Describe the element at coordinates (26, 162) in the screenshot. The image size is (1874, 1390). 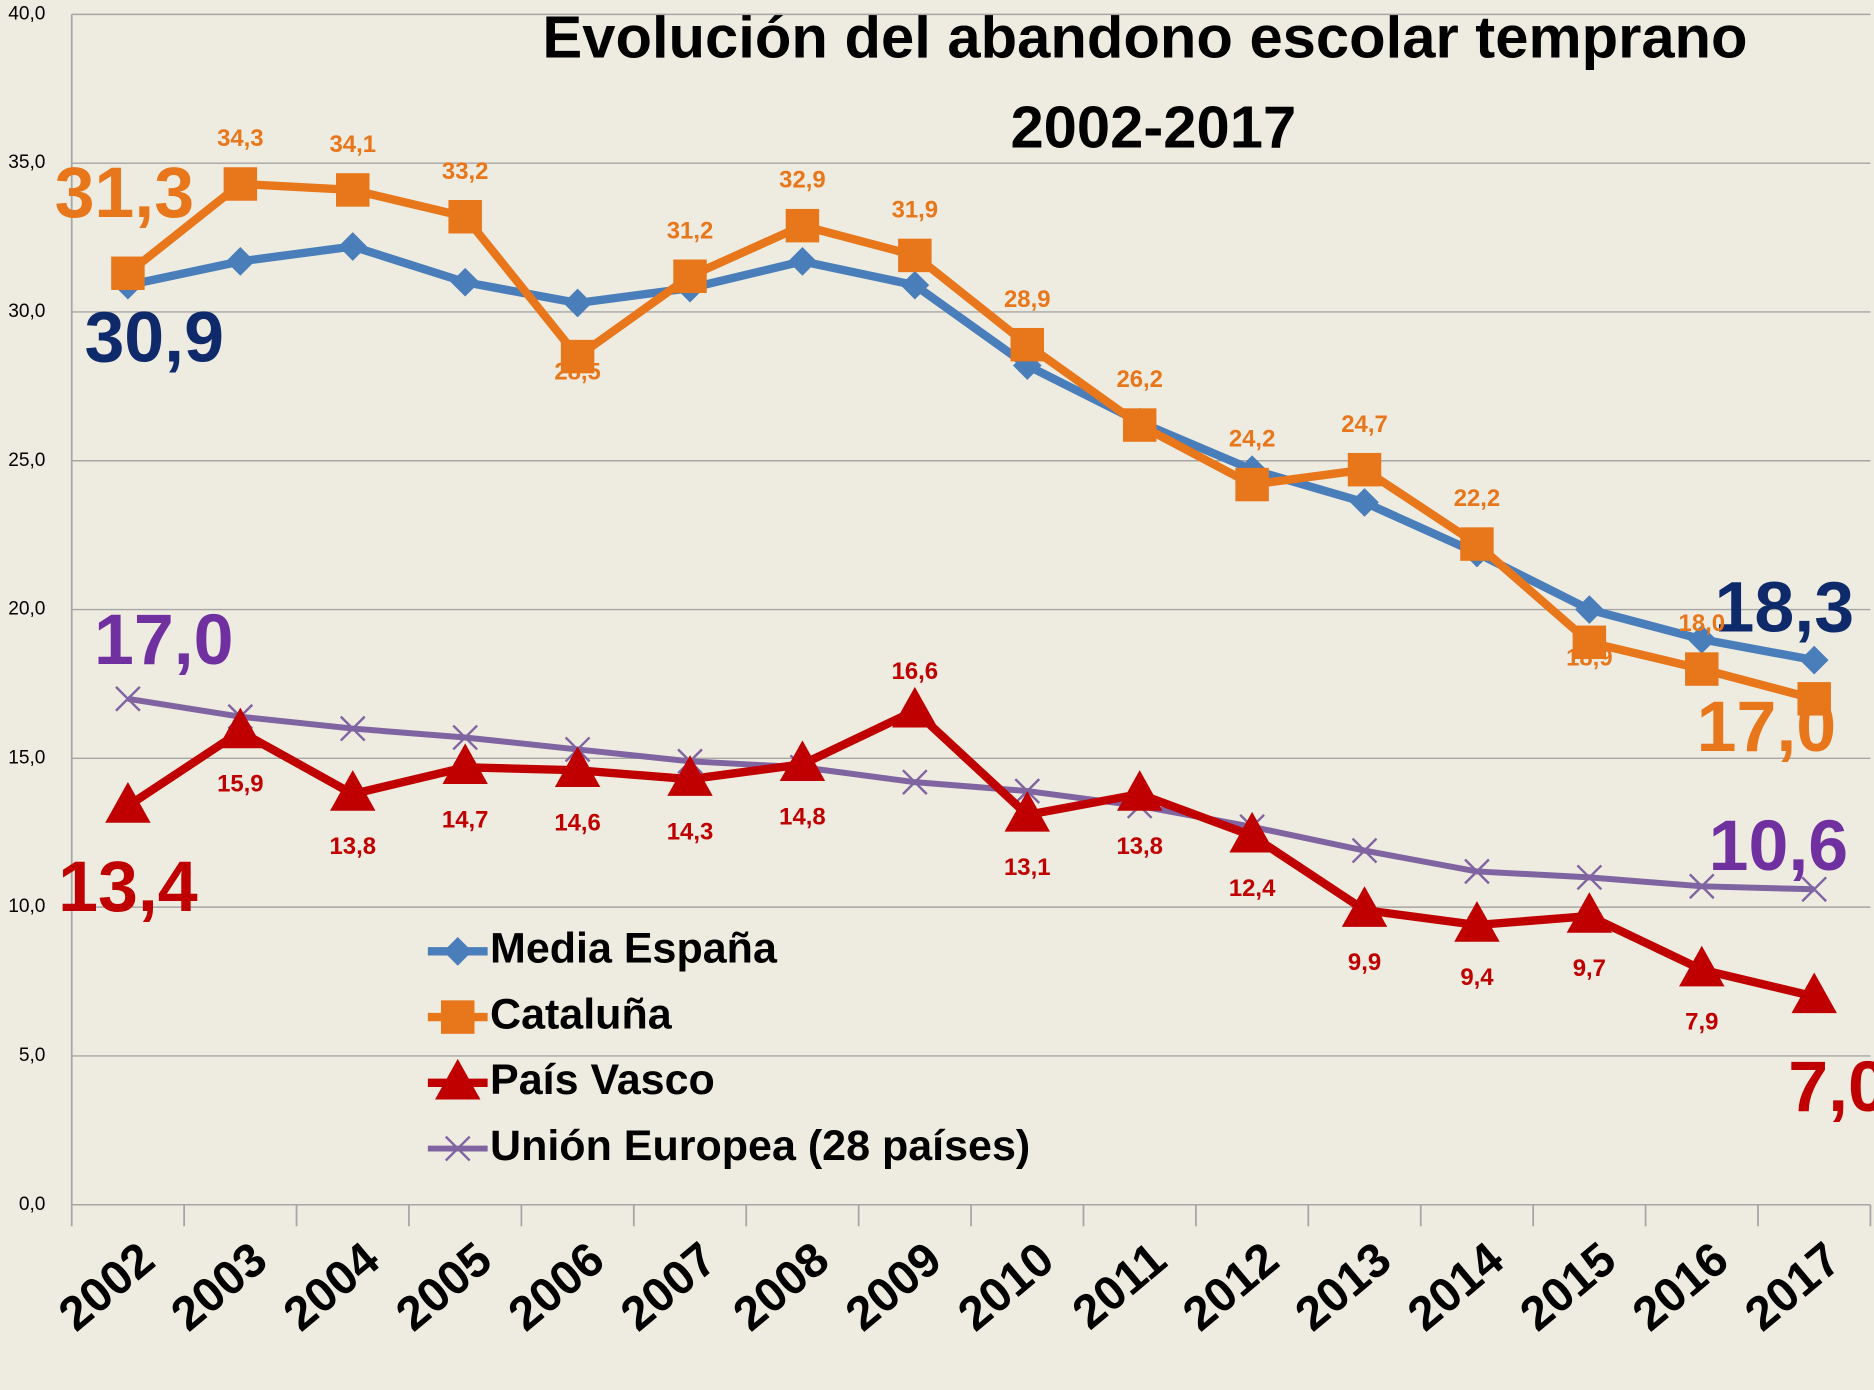
I see `y-tick-label: 35,0` at that location.